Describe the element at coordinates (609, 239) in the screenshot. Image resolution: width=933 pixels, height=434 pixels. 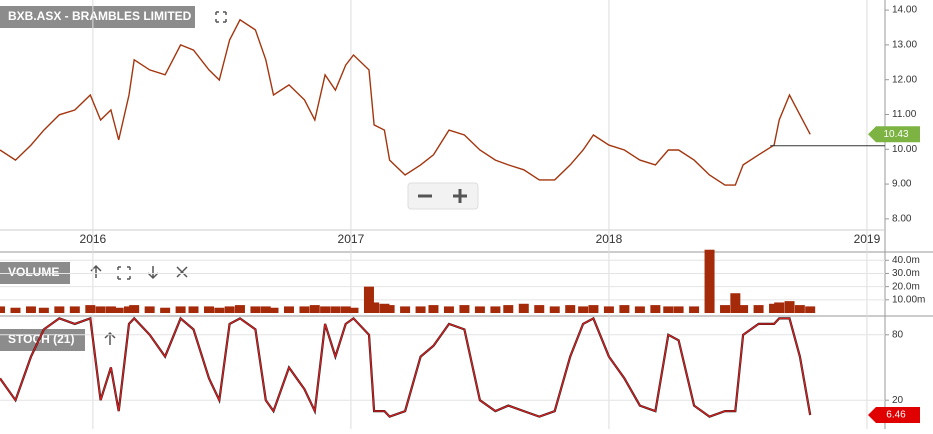
I see `x-tick-label: 2018` at that location.